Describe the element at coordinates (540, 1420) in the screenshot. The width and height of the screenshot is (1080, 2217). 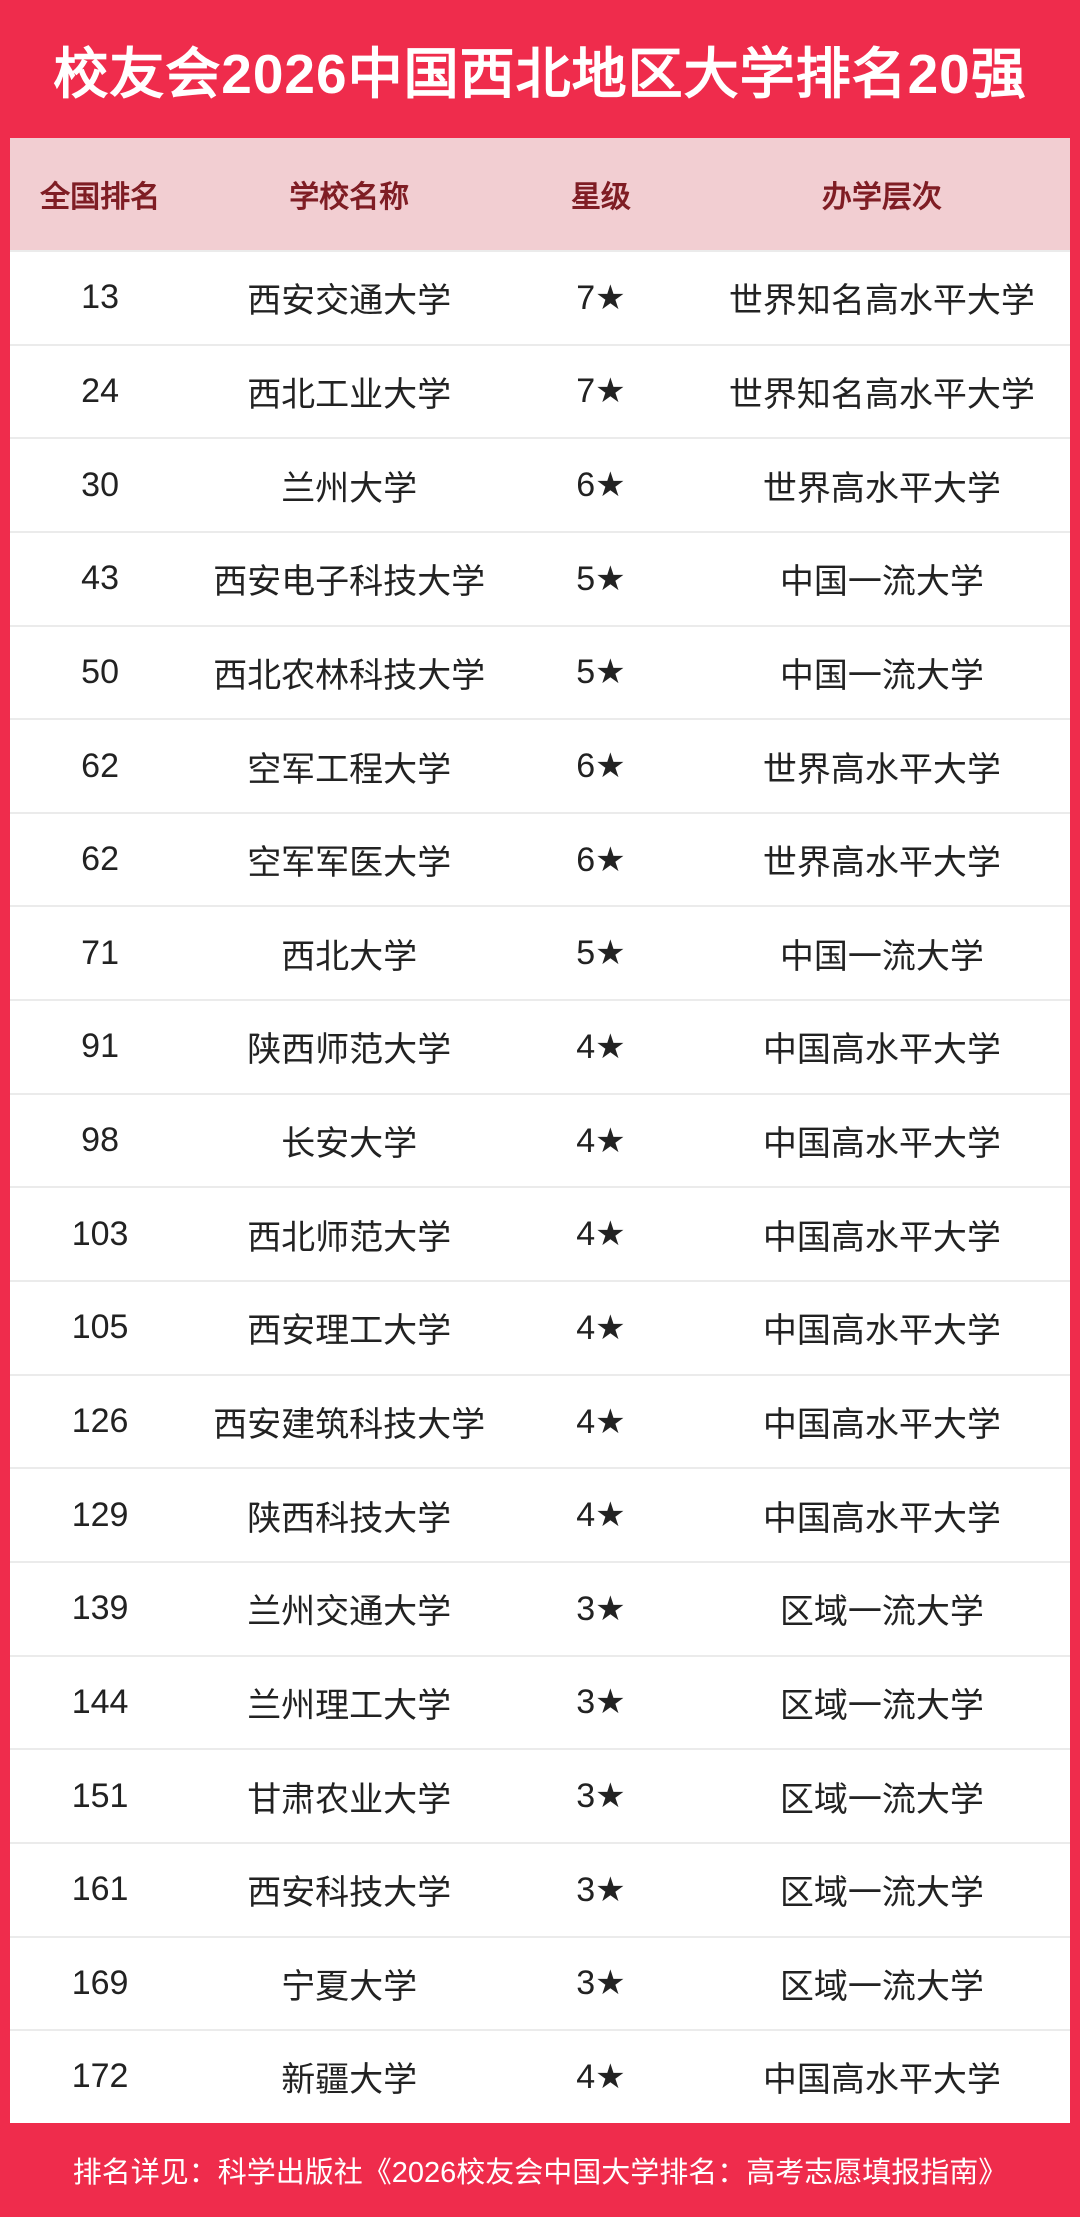
I see `table-row: 126 西安建筑科技大学 4★ 中国高水平大学` at that location.